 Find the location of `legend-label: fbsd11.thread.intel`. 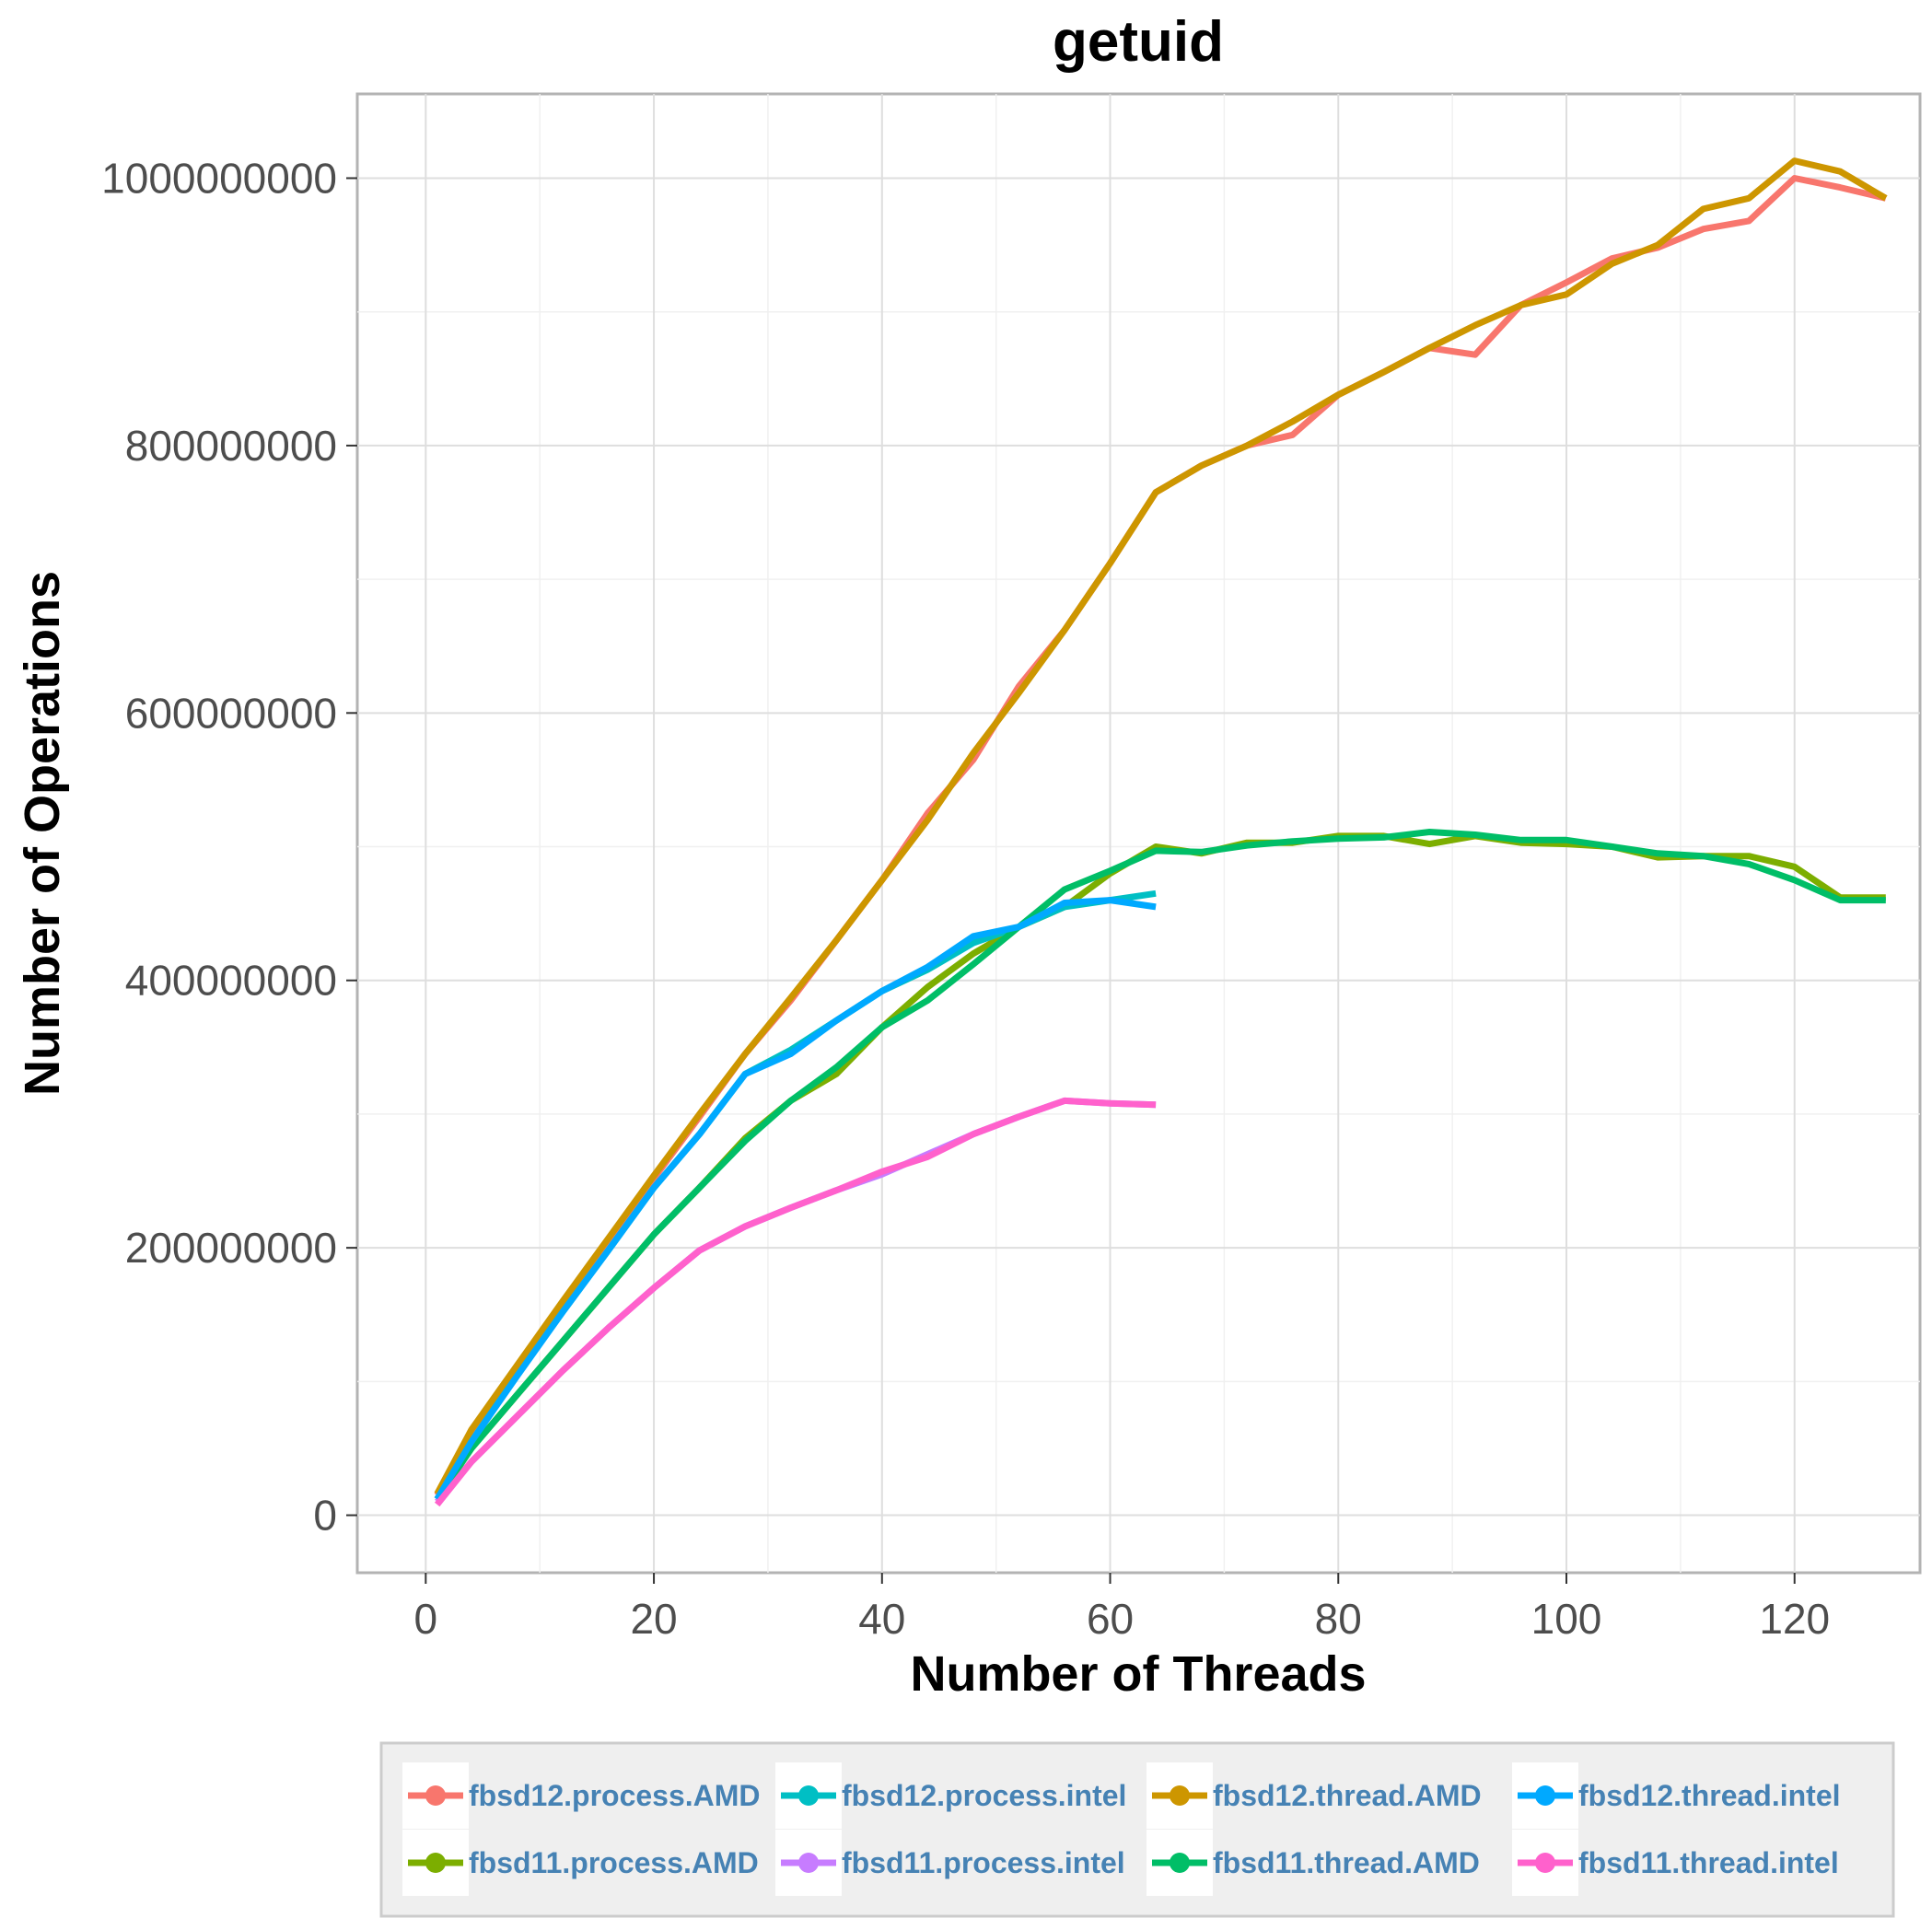

legend-label: fbsd11.thread.intel is located at coordinates (1708, 1862).